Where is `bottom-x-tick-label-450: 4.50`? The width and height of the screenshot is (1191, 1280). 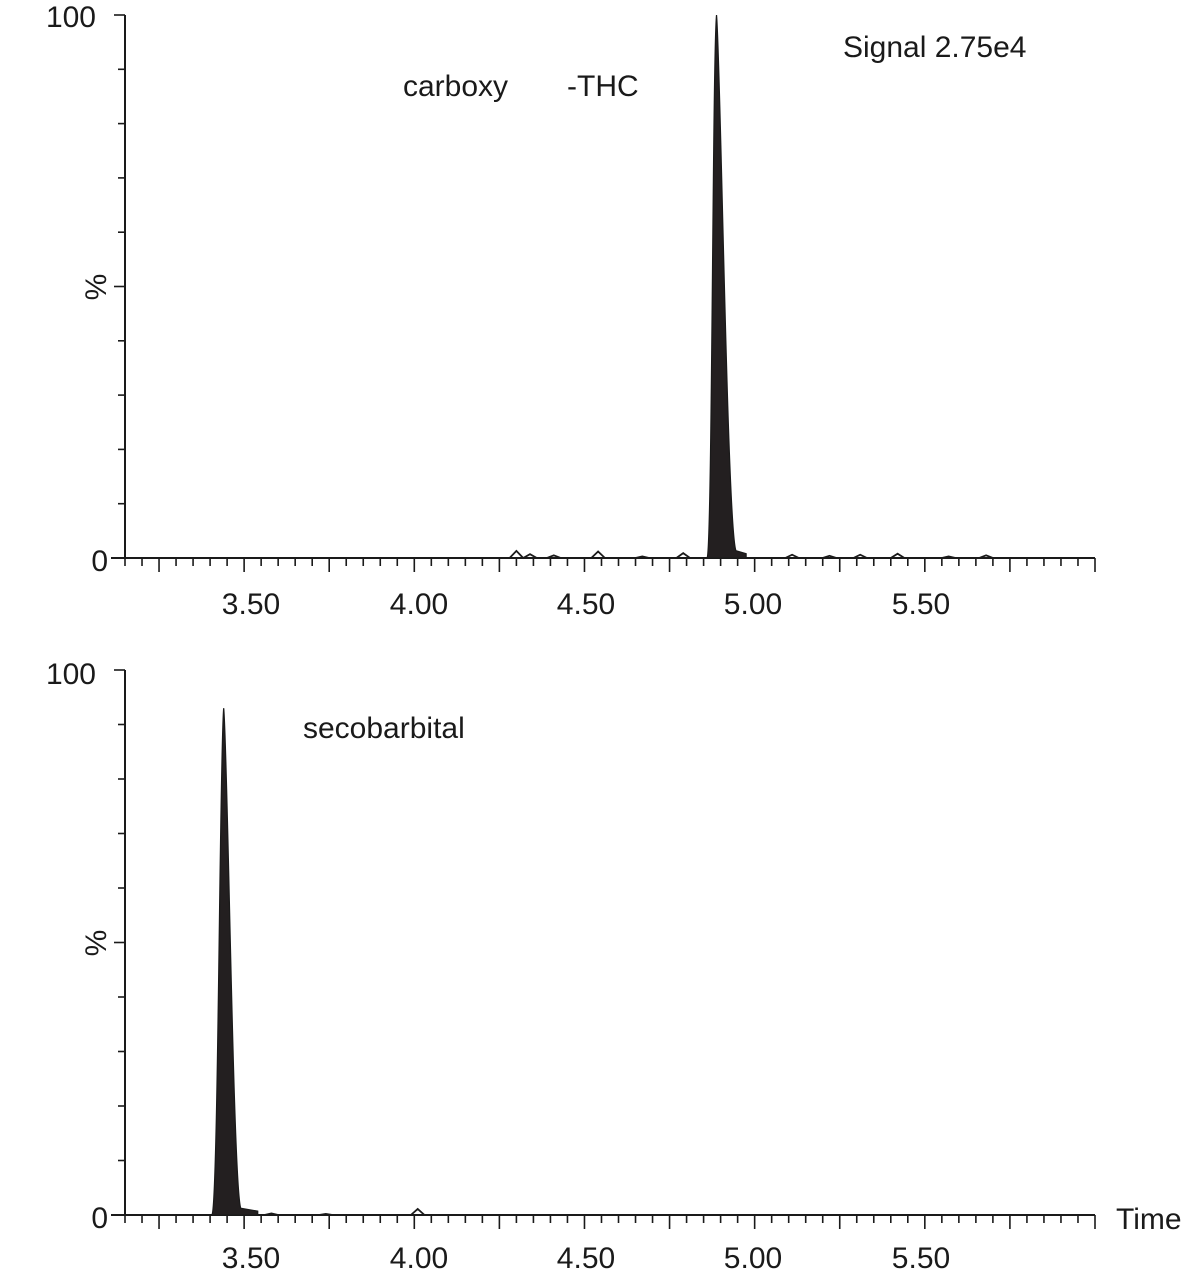
bottom-x-tick-label-450: 4.50 is located at coordinates (586, 1258).